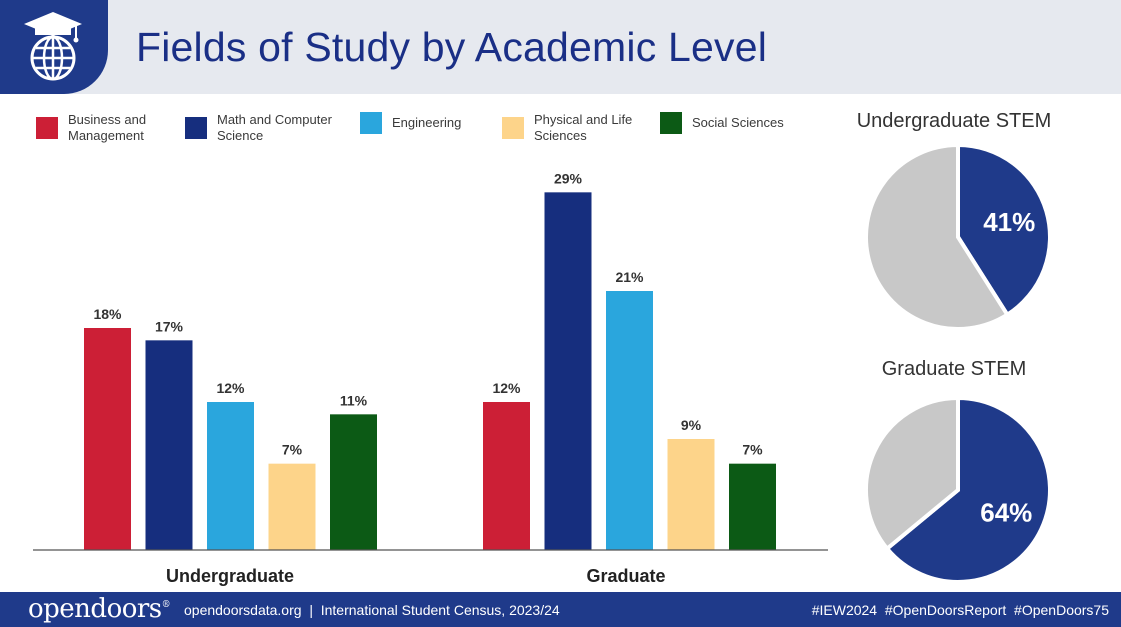 This screenshot has width=1121, height=627. Describe the element at coordinates (583, 127) in the screenshot. I see `legend-label-physical-life: Physical and Life Sciences` at that location.